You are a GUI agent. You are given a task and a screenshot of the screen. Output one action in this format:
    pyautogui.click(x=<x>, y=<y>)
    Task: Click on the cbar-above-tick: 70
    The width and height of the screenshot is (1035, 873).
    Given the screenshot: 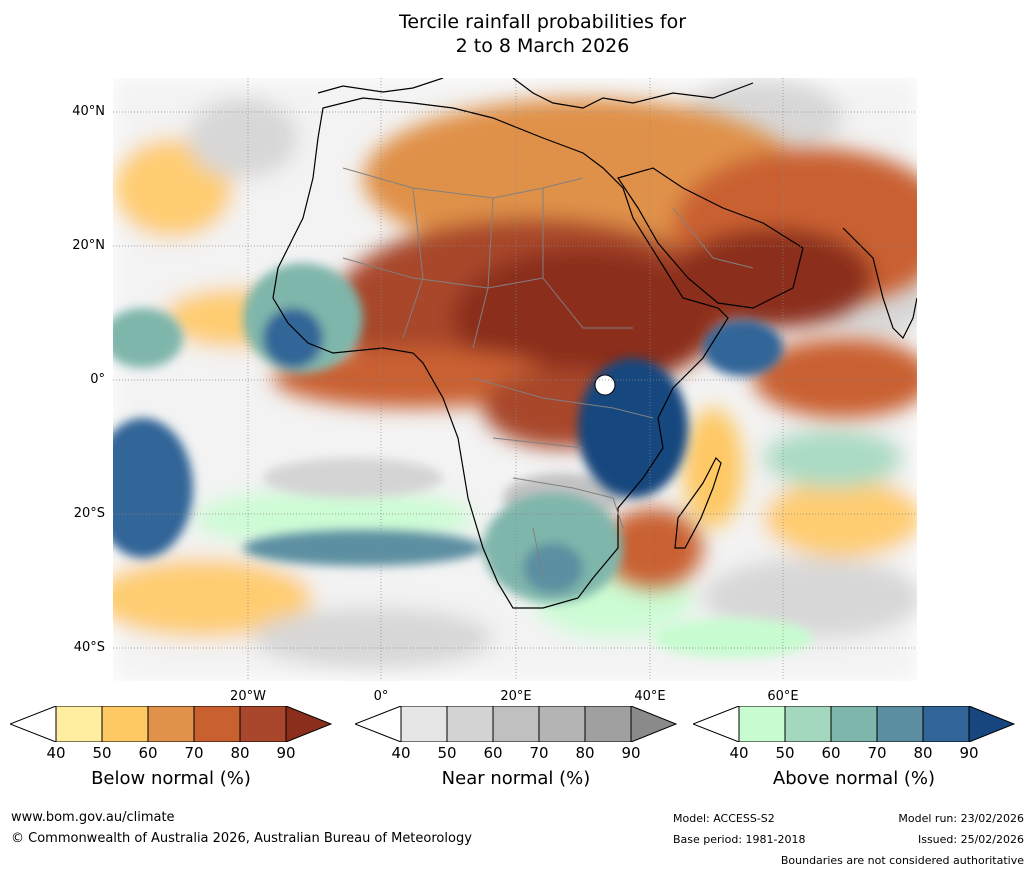 What is the action you would take?
    pyautogui.click(x=877, y=753)
    